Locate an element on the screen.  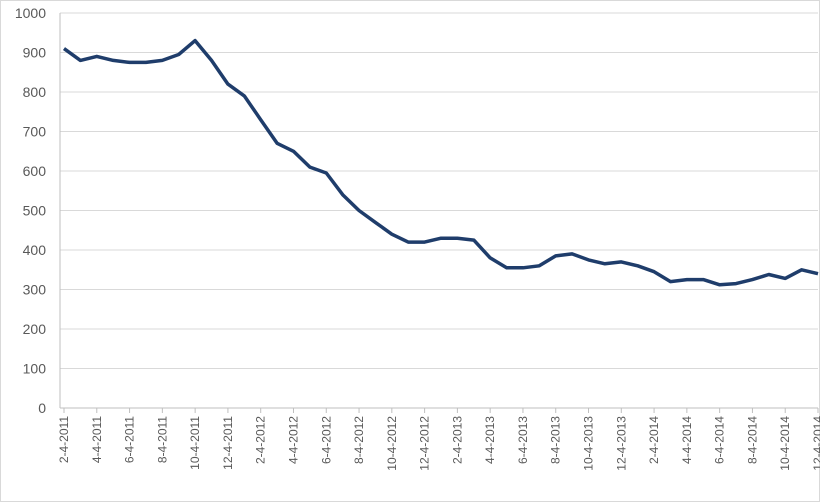
x-tick-label: 6-4-2011 is located at coordinates (130, 439).